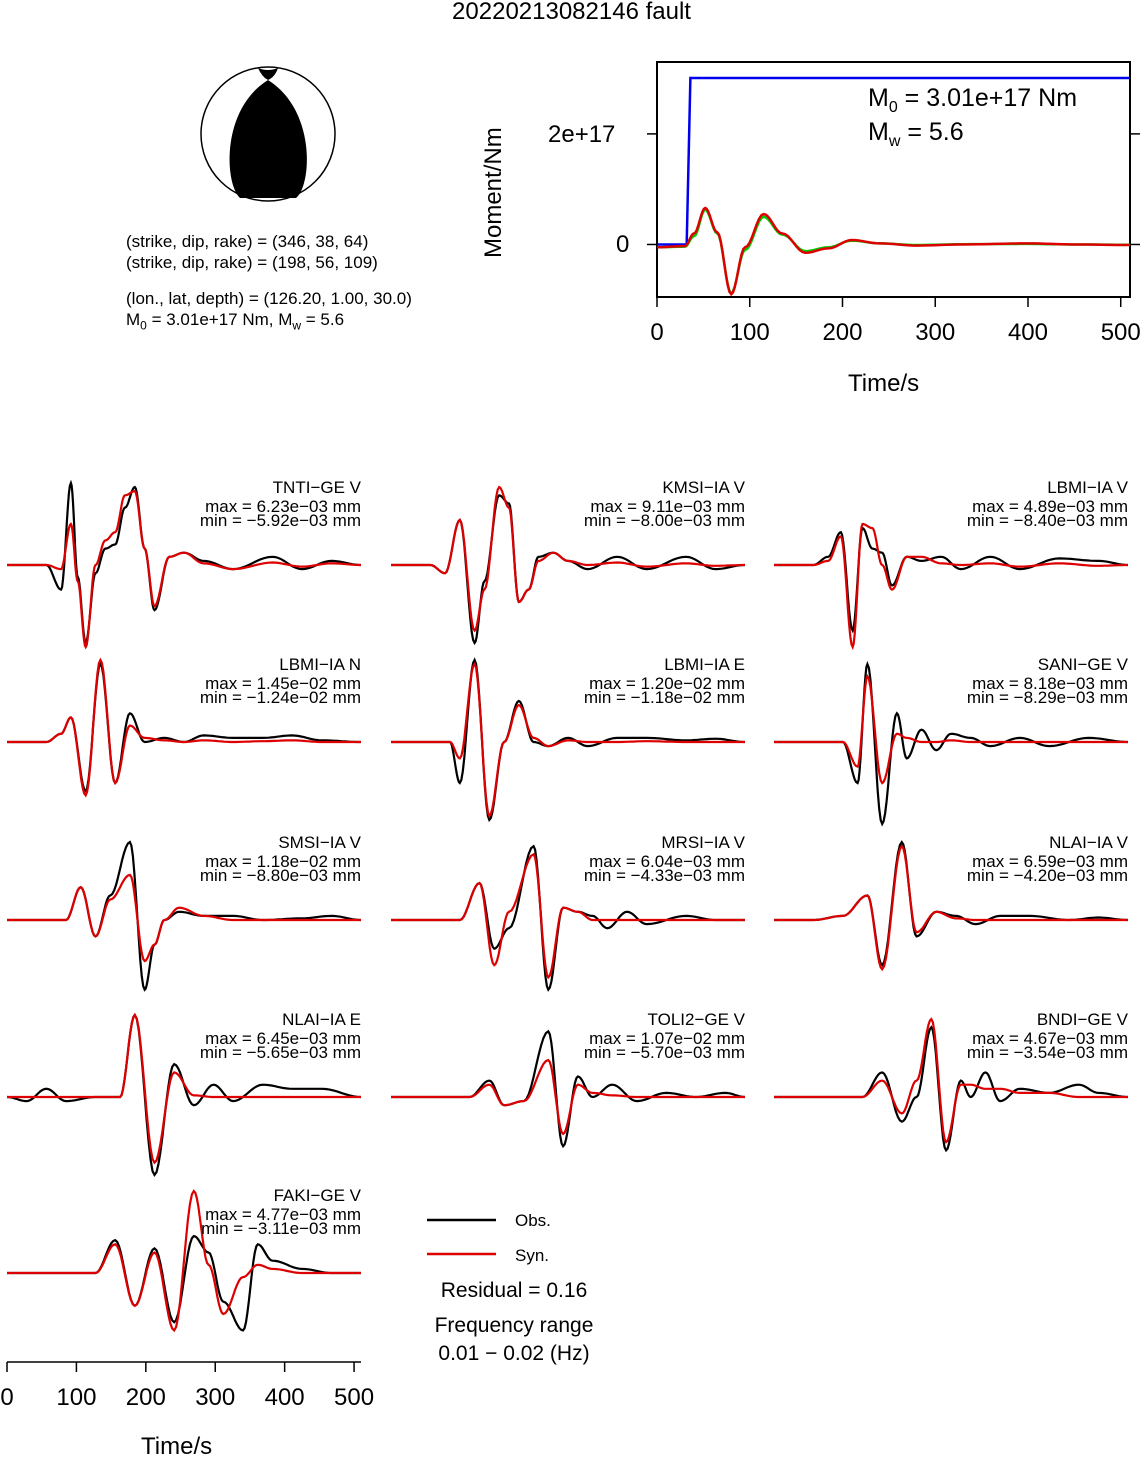  Describe the element at coordinates (1050, 861) in the screenshot. I see `station-max: max = 6.59e−03 mm` at that location.